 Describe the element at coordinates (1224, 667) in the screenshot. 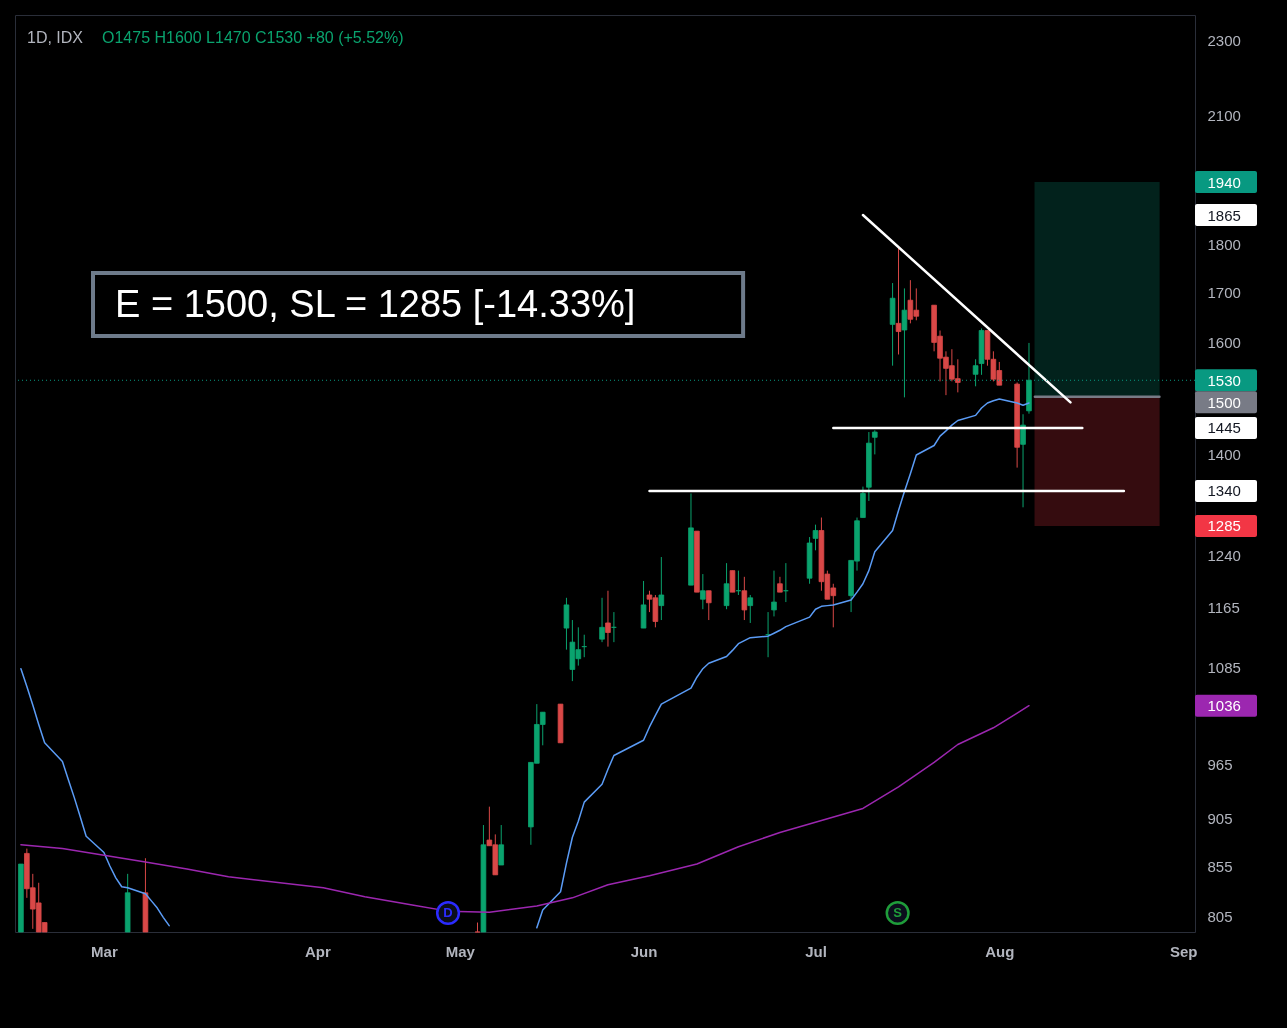

I see `y-tick-label: 1085` at that location.